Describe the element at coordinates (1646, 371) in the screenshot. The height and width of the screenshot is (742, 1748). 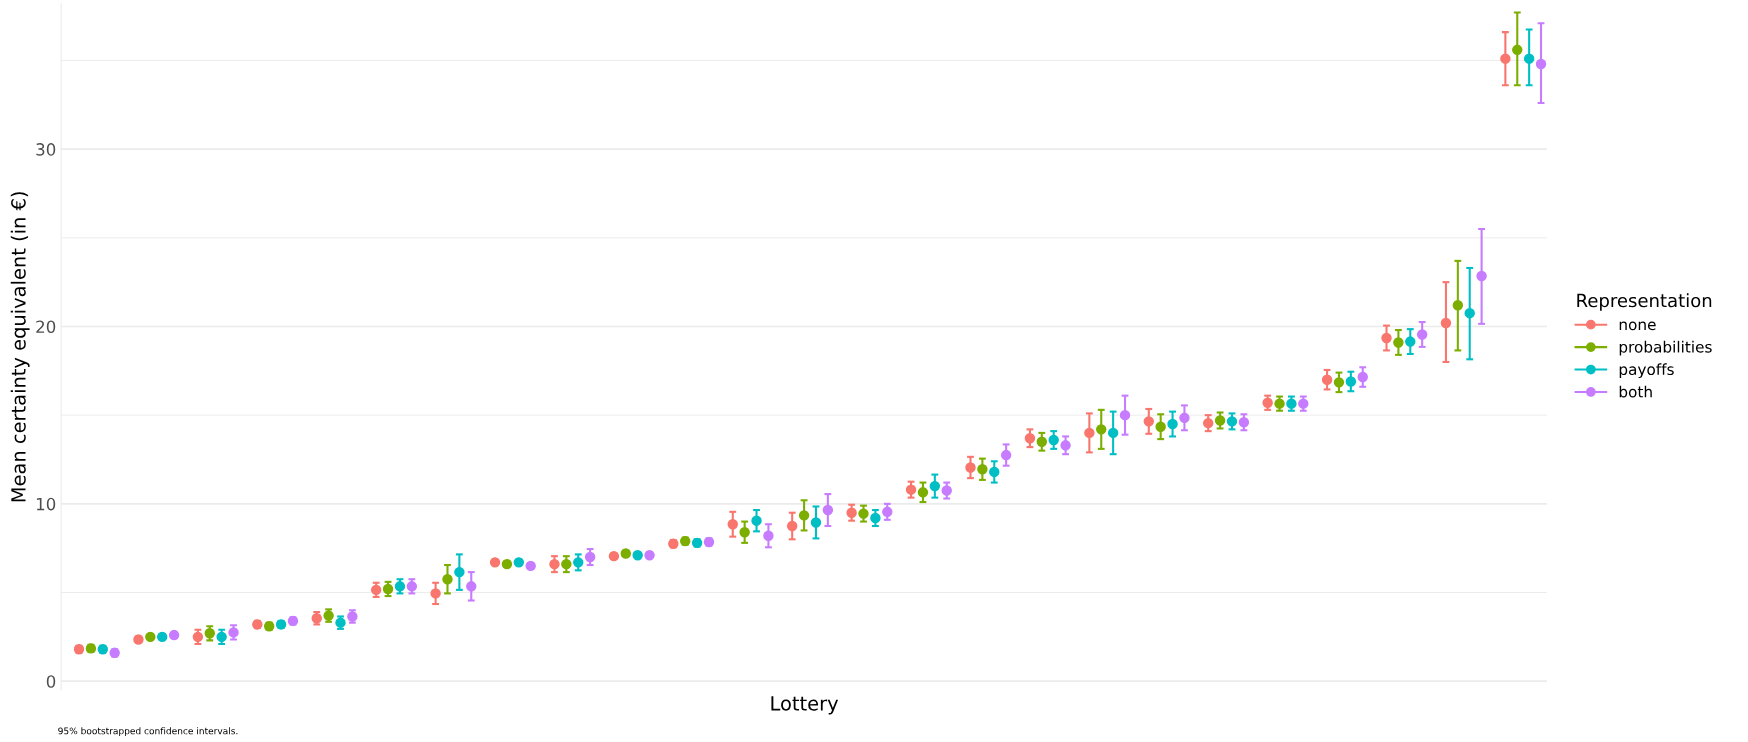
I see `legend-label: payoffs` at that location.